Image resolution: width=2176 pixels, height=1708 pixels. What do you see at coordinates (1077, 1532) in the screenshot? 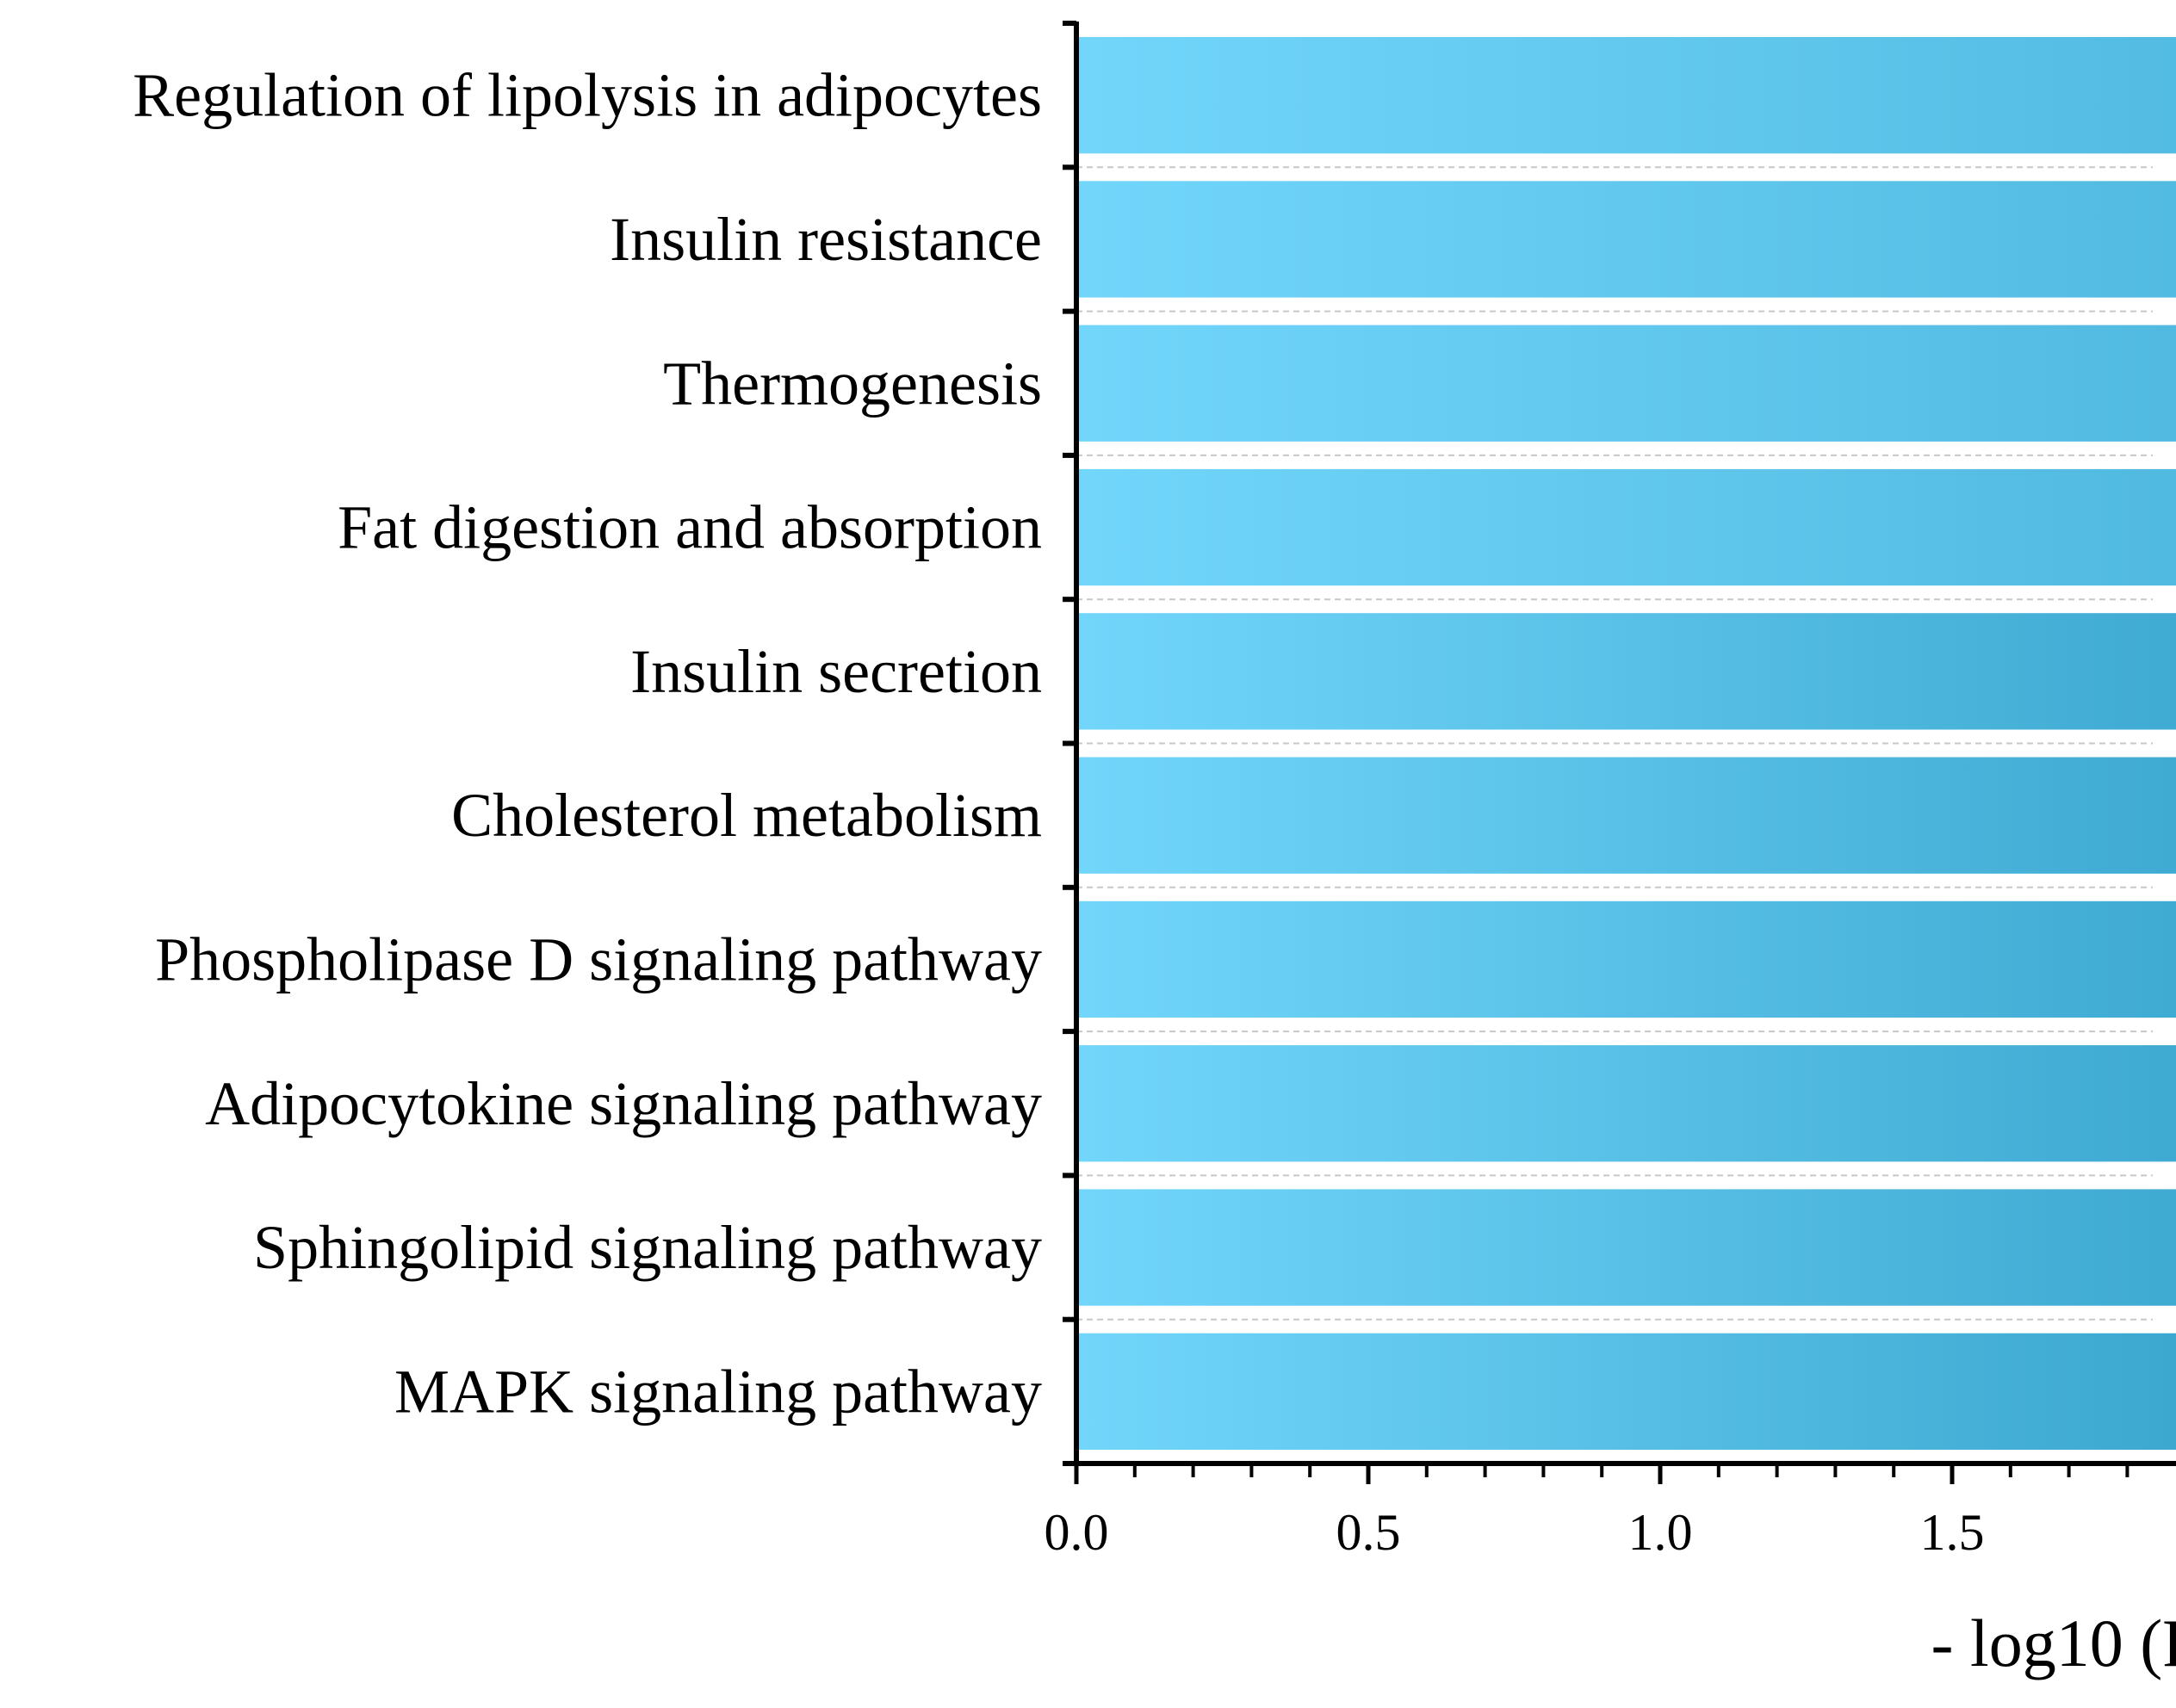
I see `x-tick-label: 0.0` at bounding box center [1077, 1532].